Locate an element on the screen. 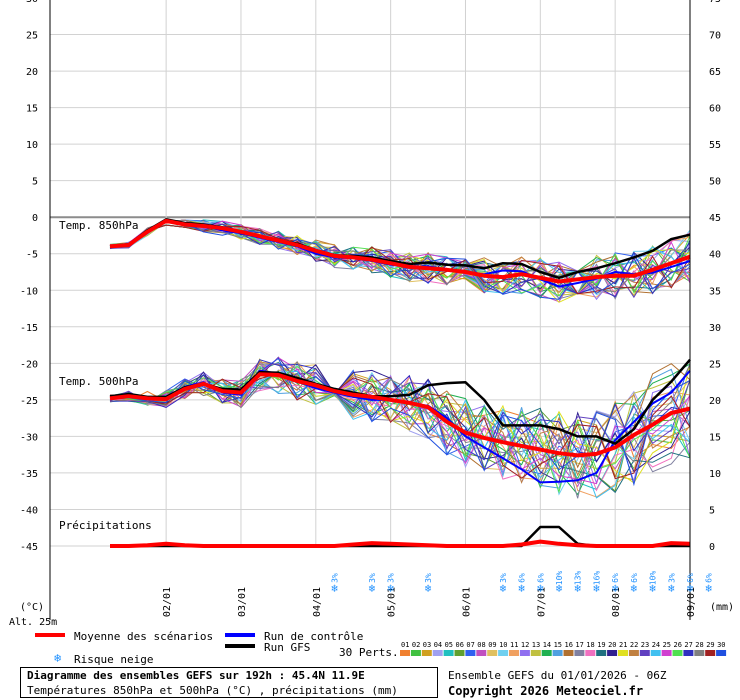 This screenshot has height=700, width=740. y-left-tick-label: -15 is located at coordinates (29, 328).